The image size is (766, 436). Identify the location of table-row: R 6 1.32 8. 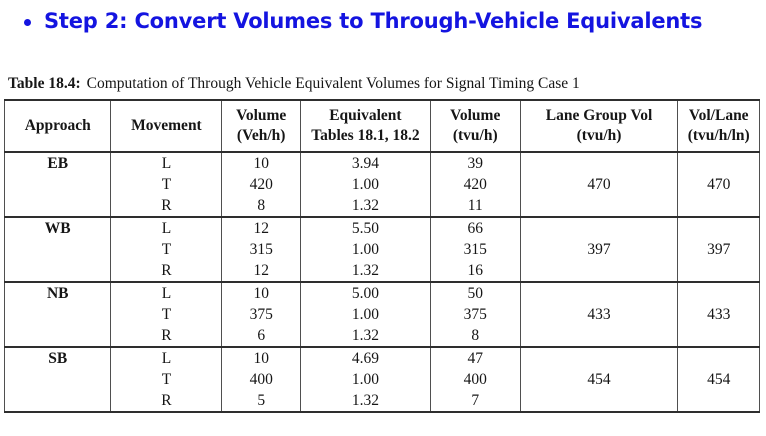
(382, 336).